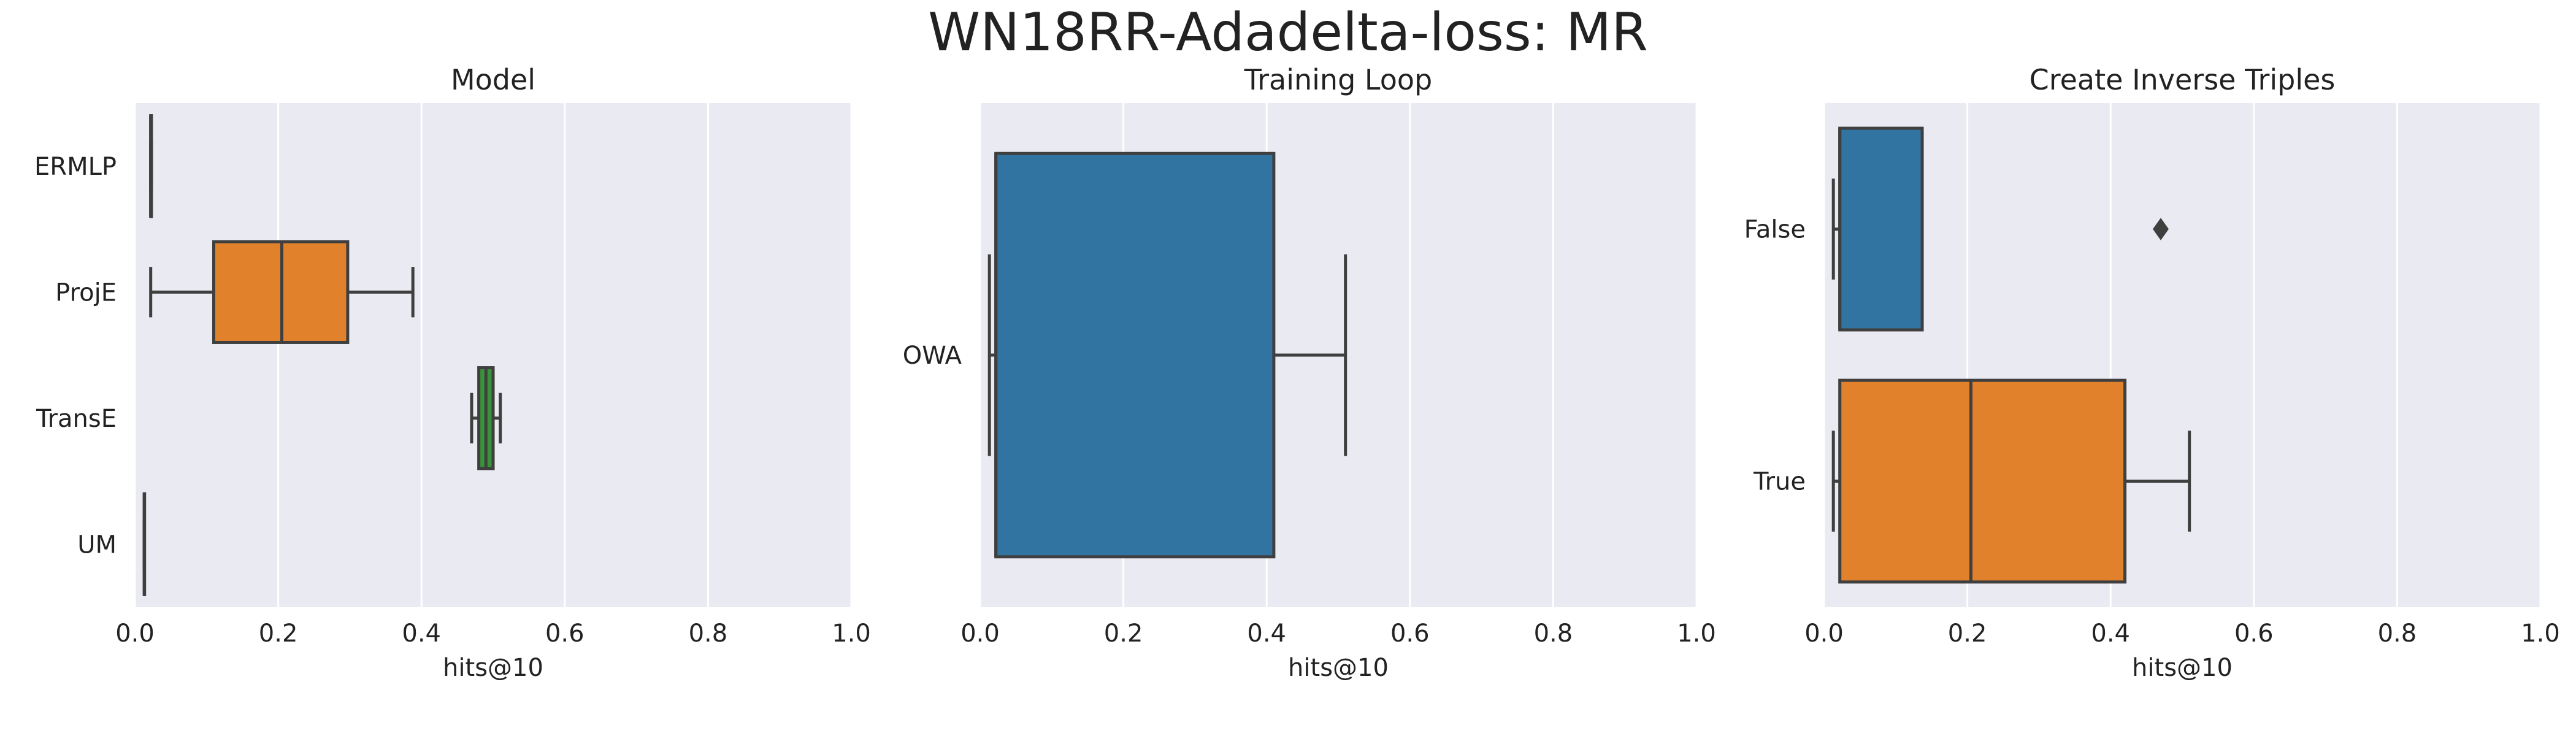  Describe the element at coordinates (76, 419) in the screenshot. I see `y-tick-label: TransE` at that location.